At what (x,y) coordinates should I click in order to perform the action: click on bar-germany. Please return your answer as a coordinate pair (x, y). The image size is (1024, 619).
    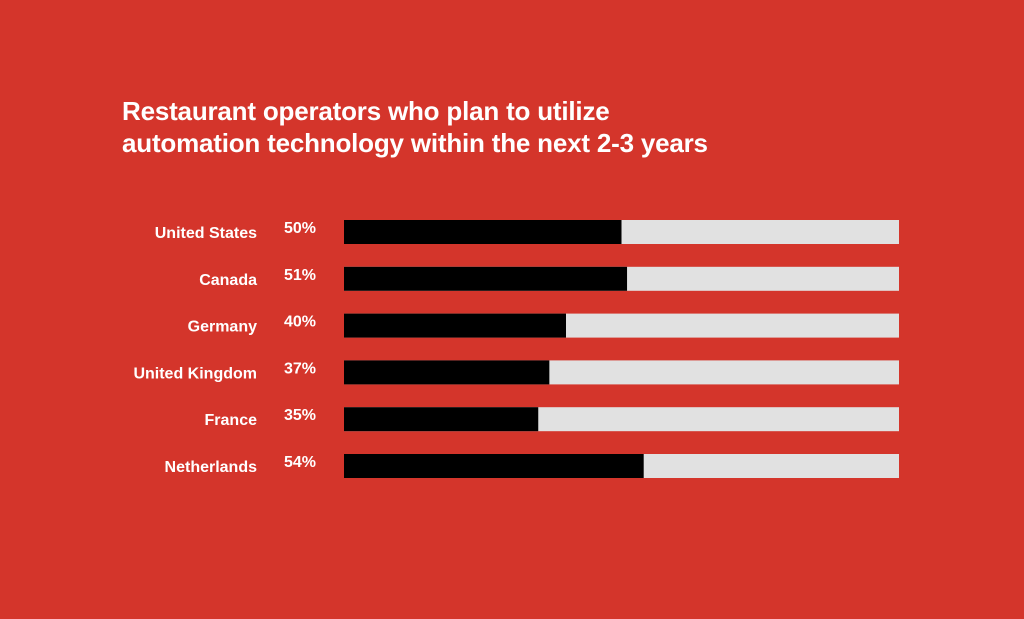
    Looking at the image, I should click on (455, 325).